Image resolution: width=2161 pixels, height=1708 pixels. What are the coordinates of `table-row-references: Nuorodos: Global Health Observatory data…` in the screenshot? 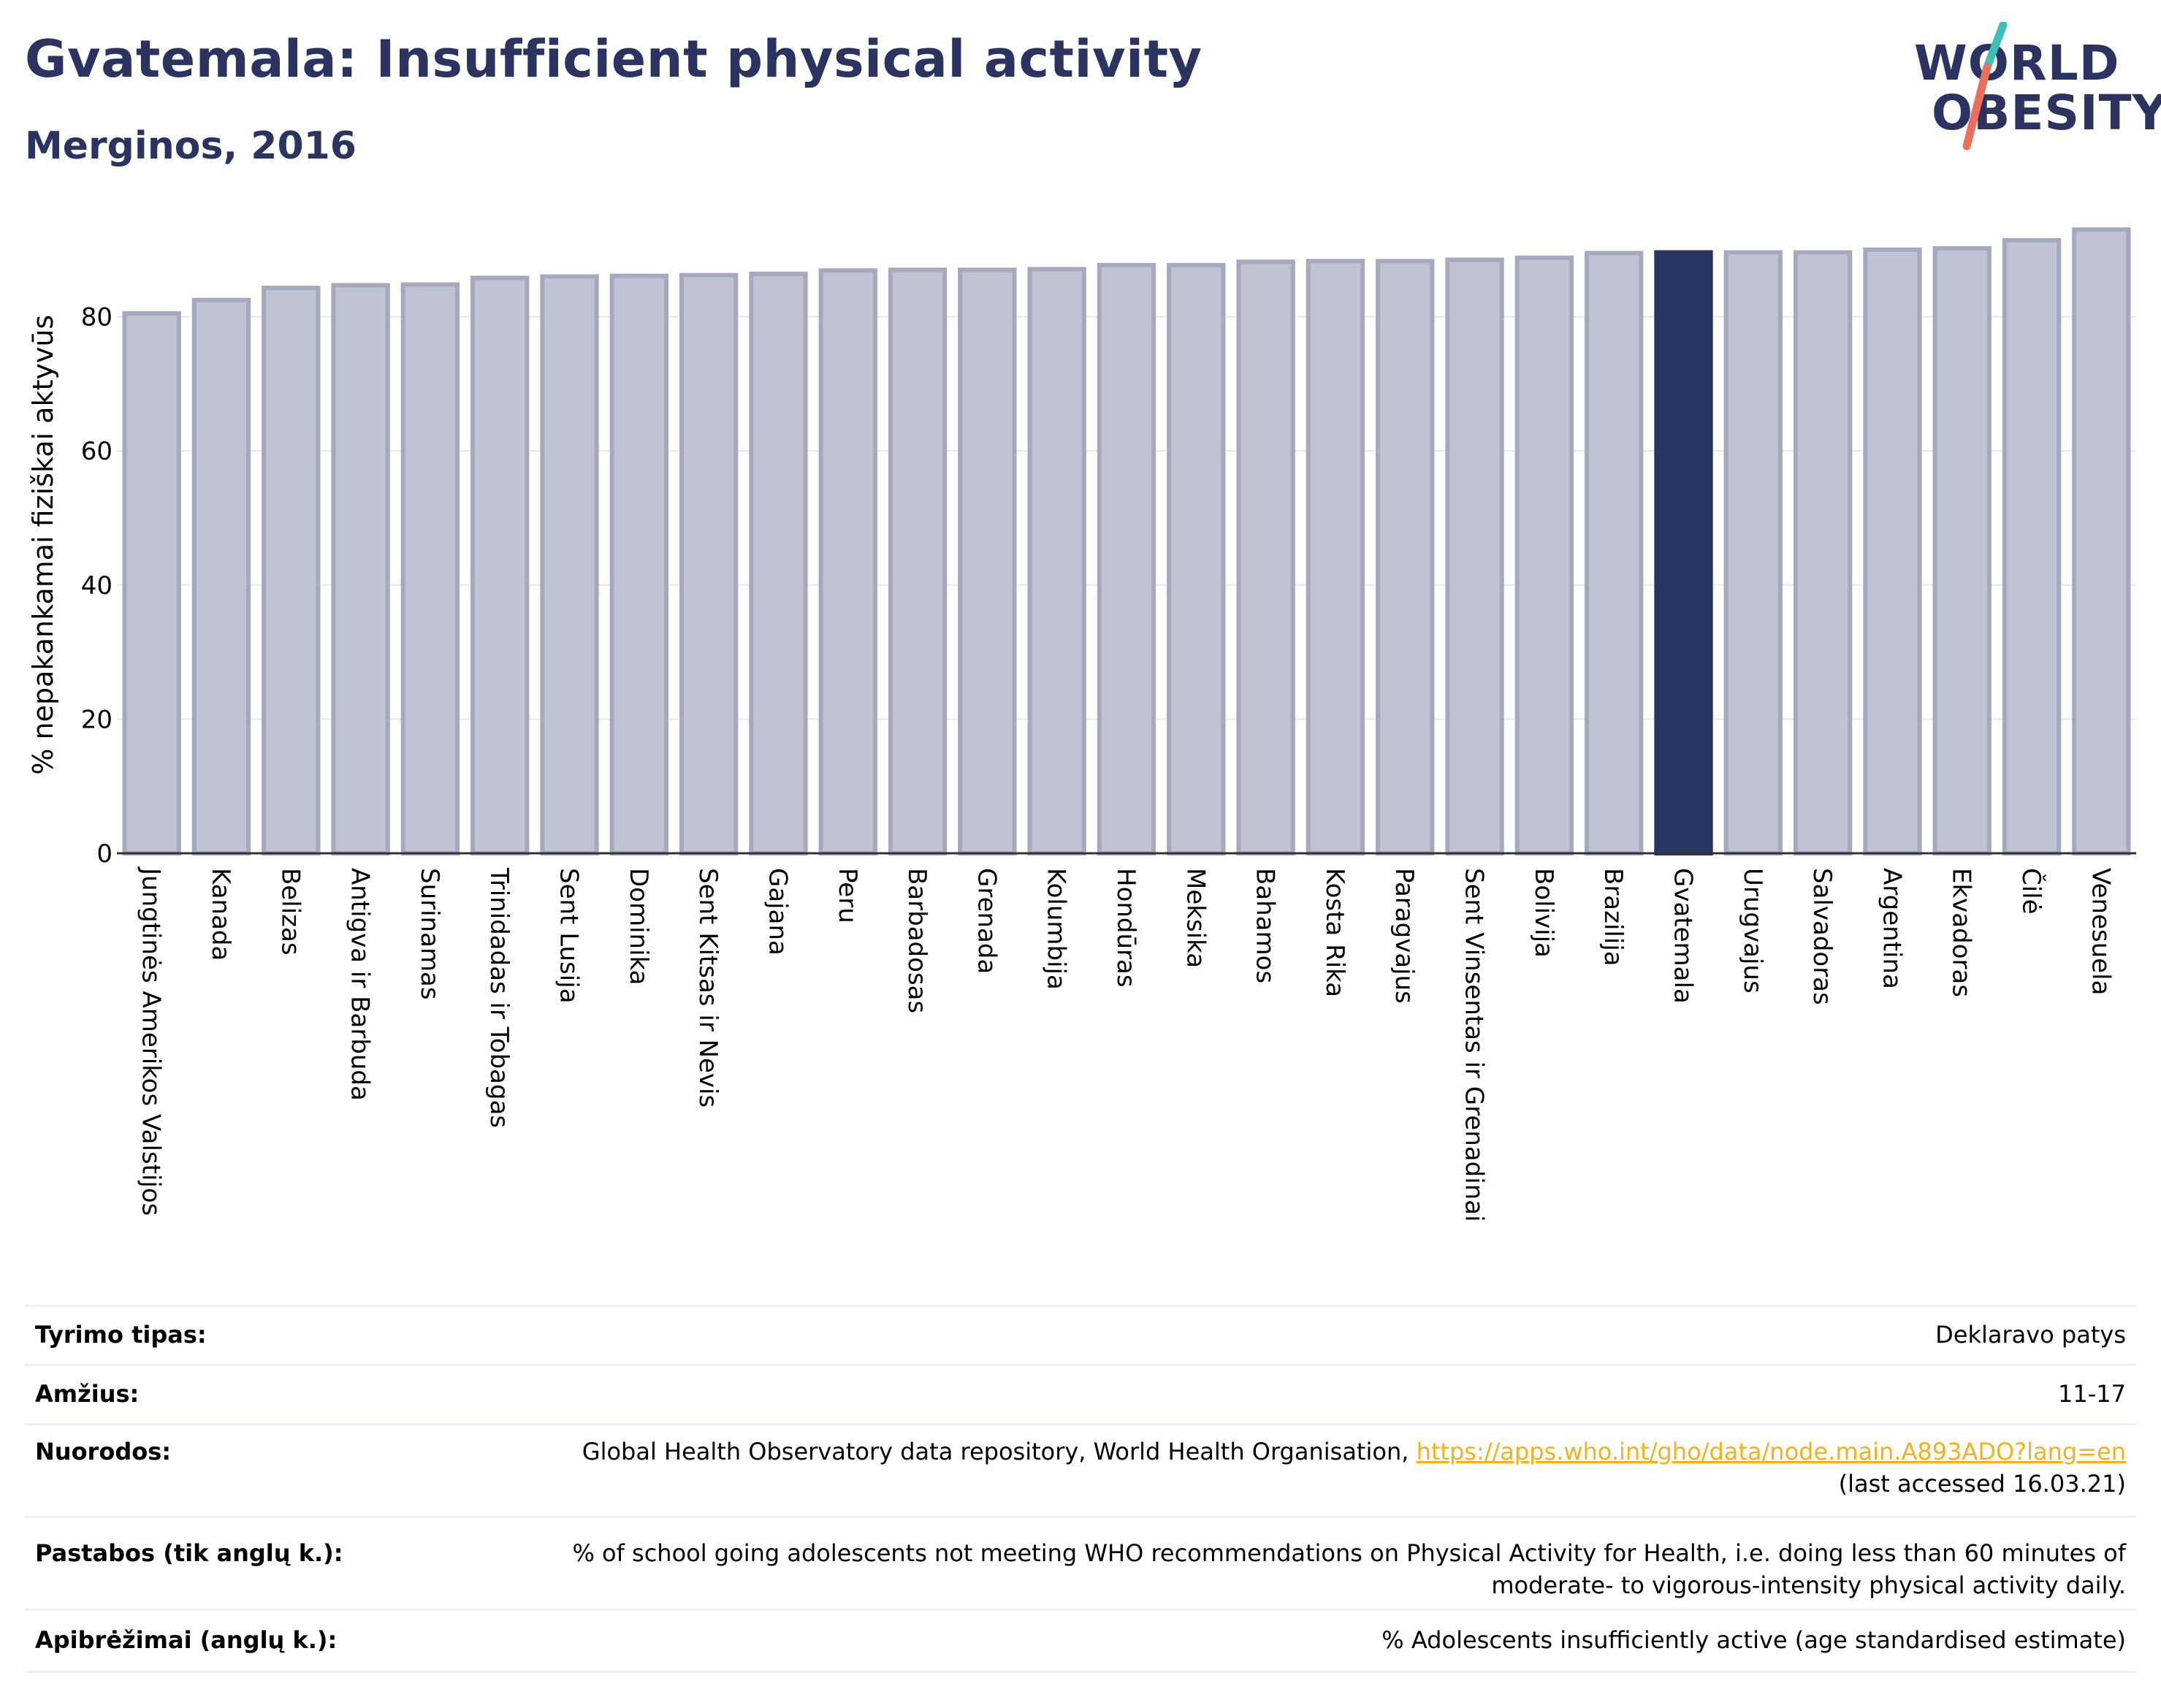 It's located at (1080, 1469).